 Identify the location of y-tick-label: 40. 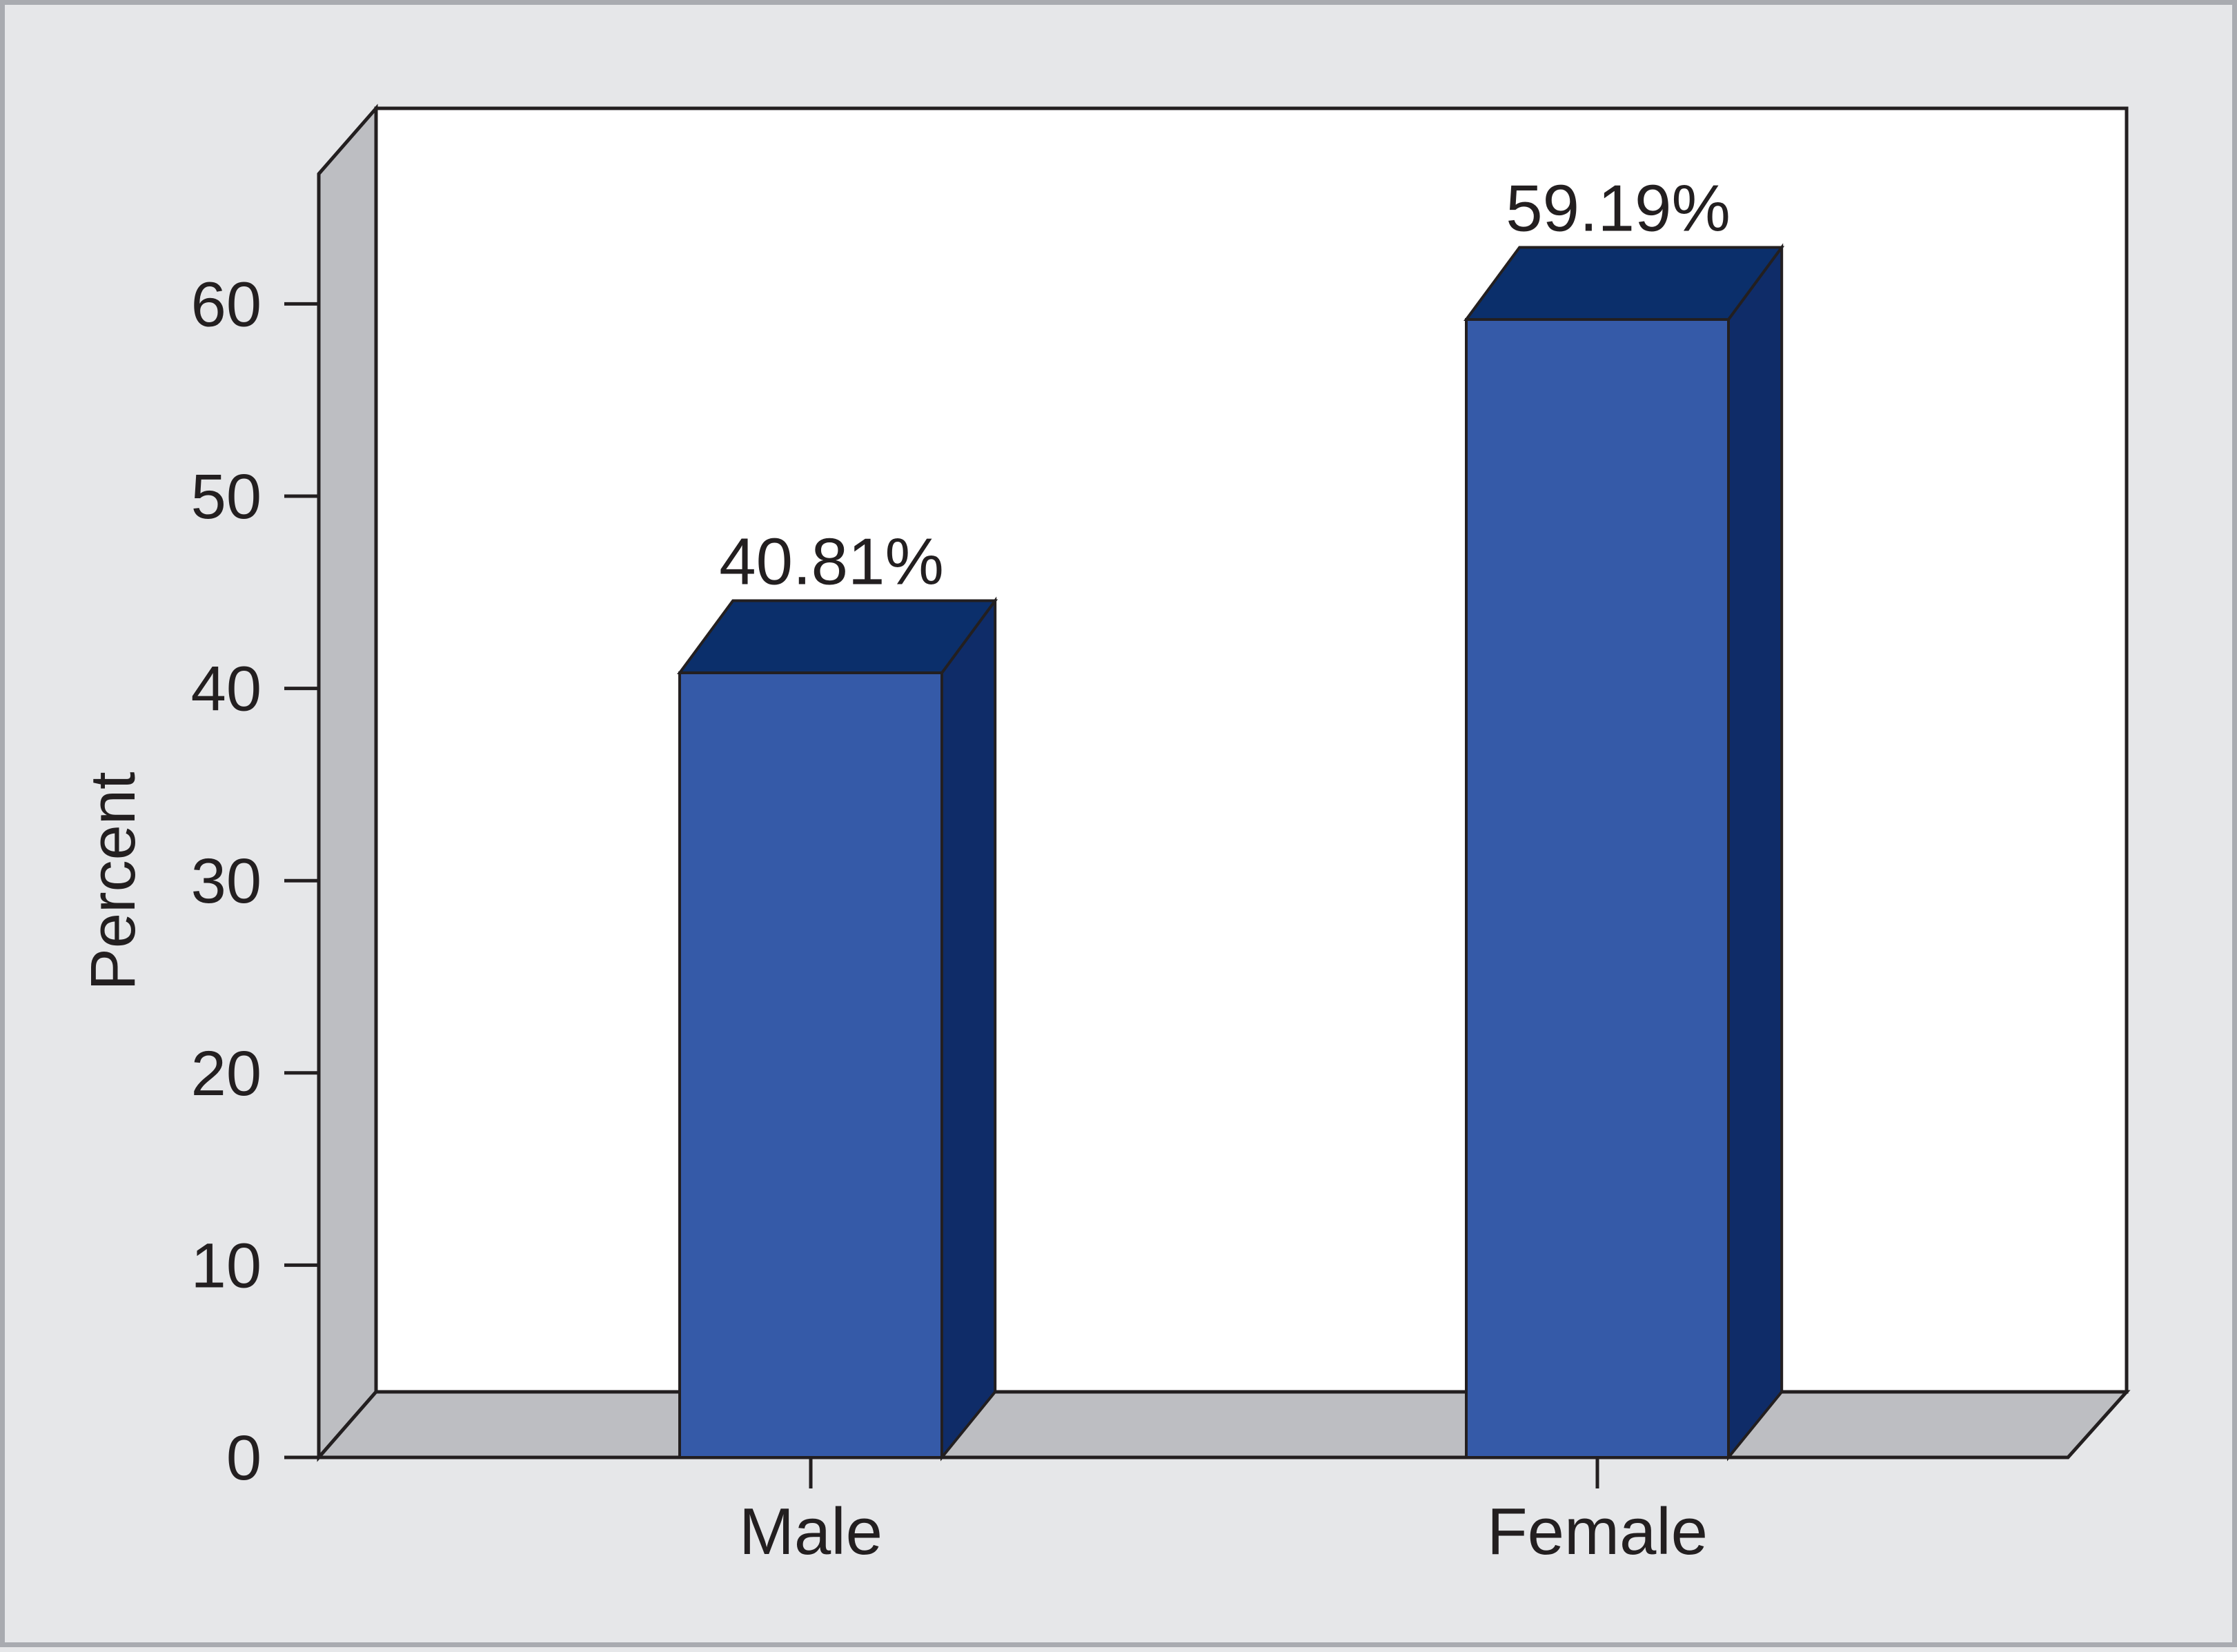
(226, 689).